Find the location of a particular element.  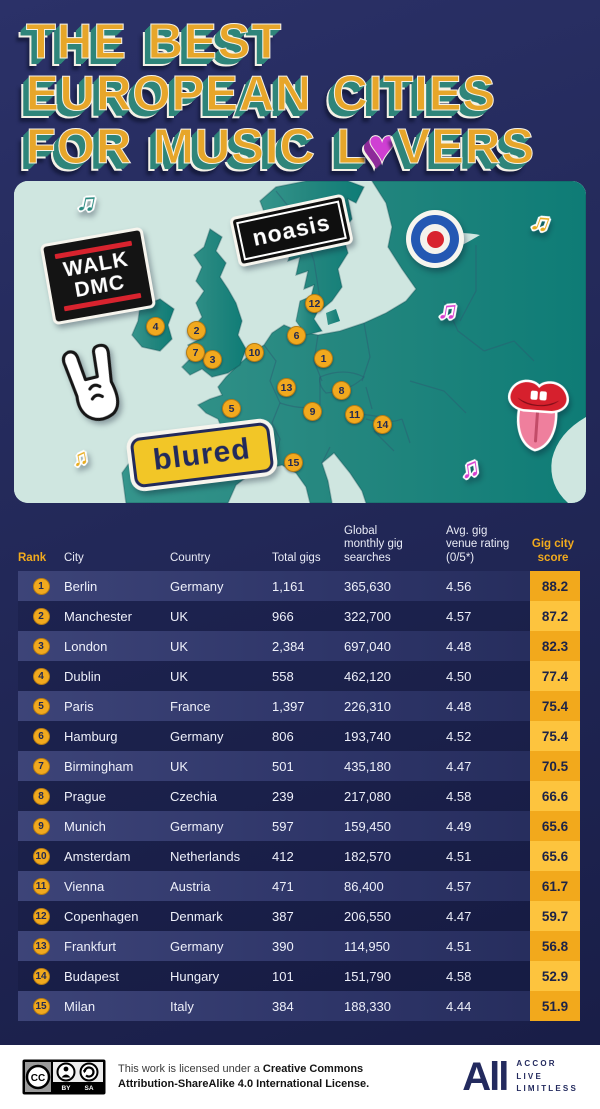

header-monthly-searches: Global monthly gig searches is located at coordinates (373, 544).